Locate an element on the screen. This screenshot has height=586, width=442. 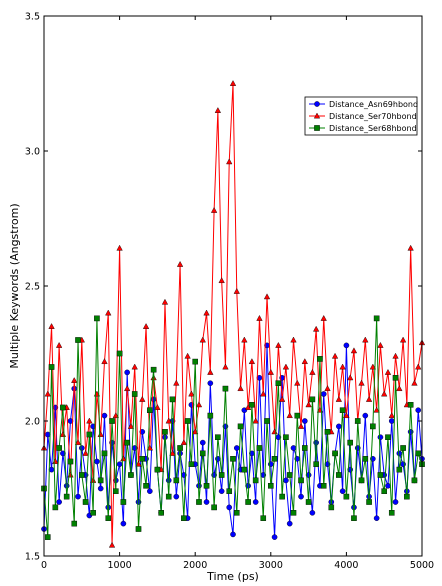
y-tick-label: 1.5 is located at coordinates (32, 557).